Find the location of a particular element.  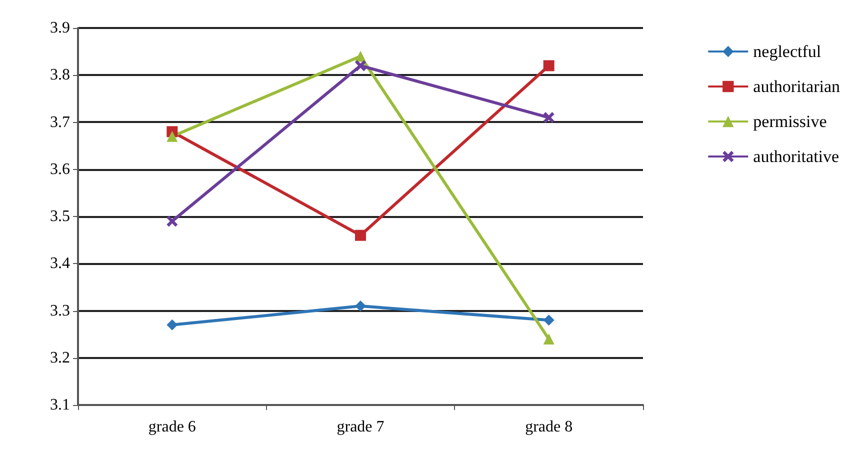

y-tick-label: 3.7 is located at coordinates (60, 122).